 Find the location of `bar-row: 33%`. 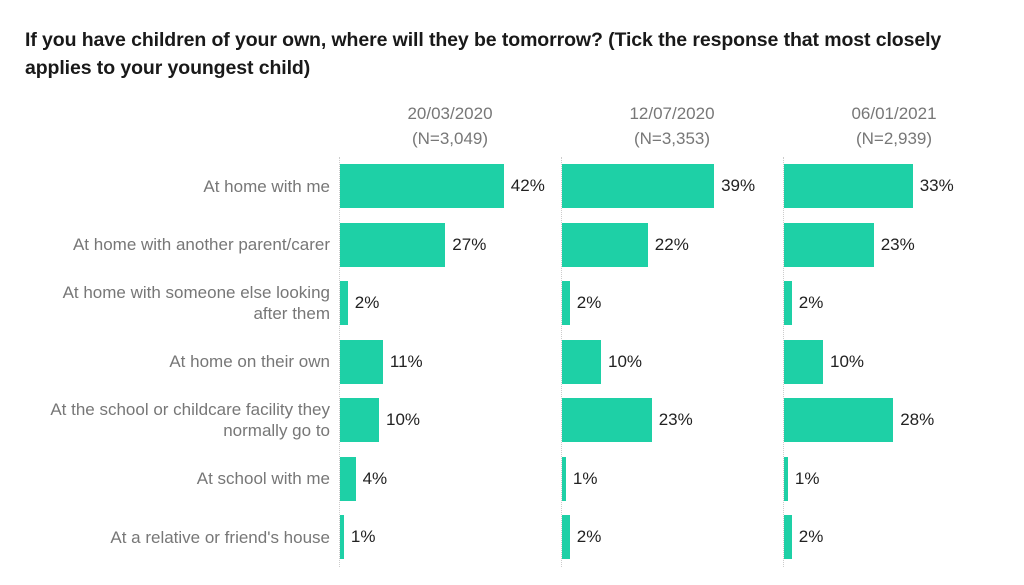

bar-row: 33% is located at coordinates (894, 186).